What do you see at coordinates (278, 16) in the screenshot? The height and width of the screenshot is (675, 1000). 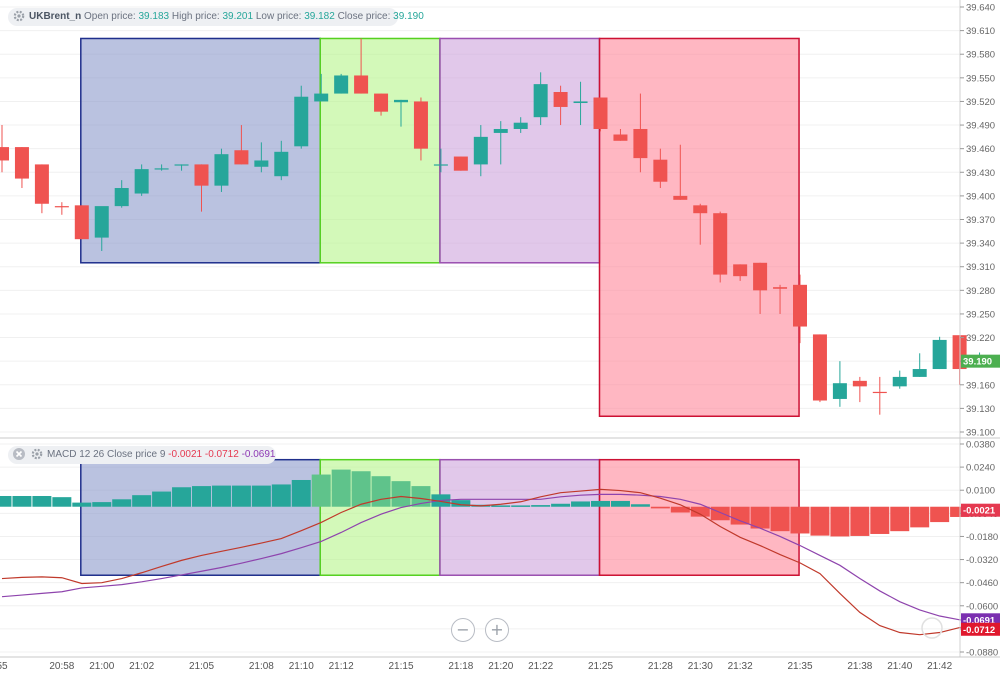 I see `low-label: Low price:` at bounding box center [278, 16].